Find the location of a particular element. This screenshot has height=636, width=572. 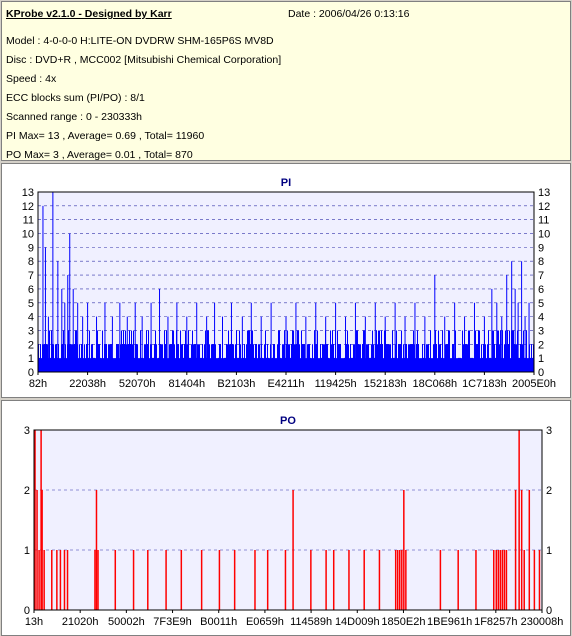

po-y-tick-left: 0 is located at coordinates (27, 611).